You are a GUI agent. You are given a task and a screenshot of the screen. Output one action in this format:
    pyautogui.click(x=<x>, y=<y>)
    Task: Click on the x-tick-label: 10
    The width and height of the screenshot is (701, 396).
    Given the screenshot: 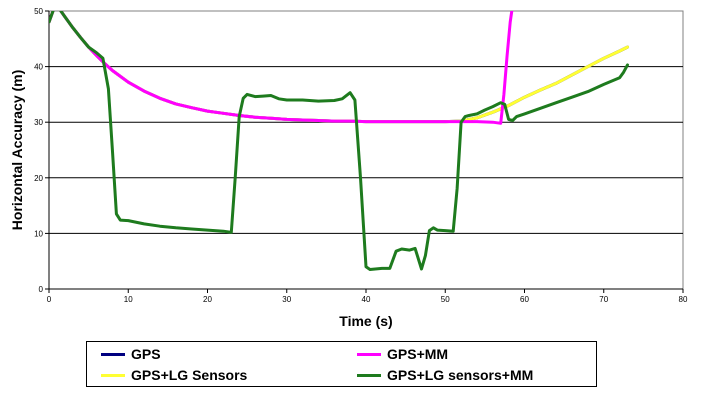 What is the action you would take?
    pyautogui.click(x=128, y=299)
    